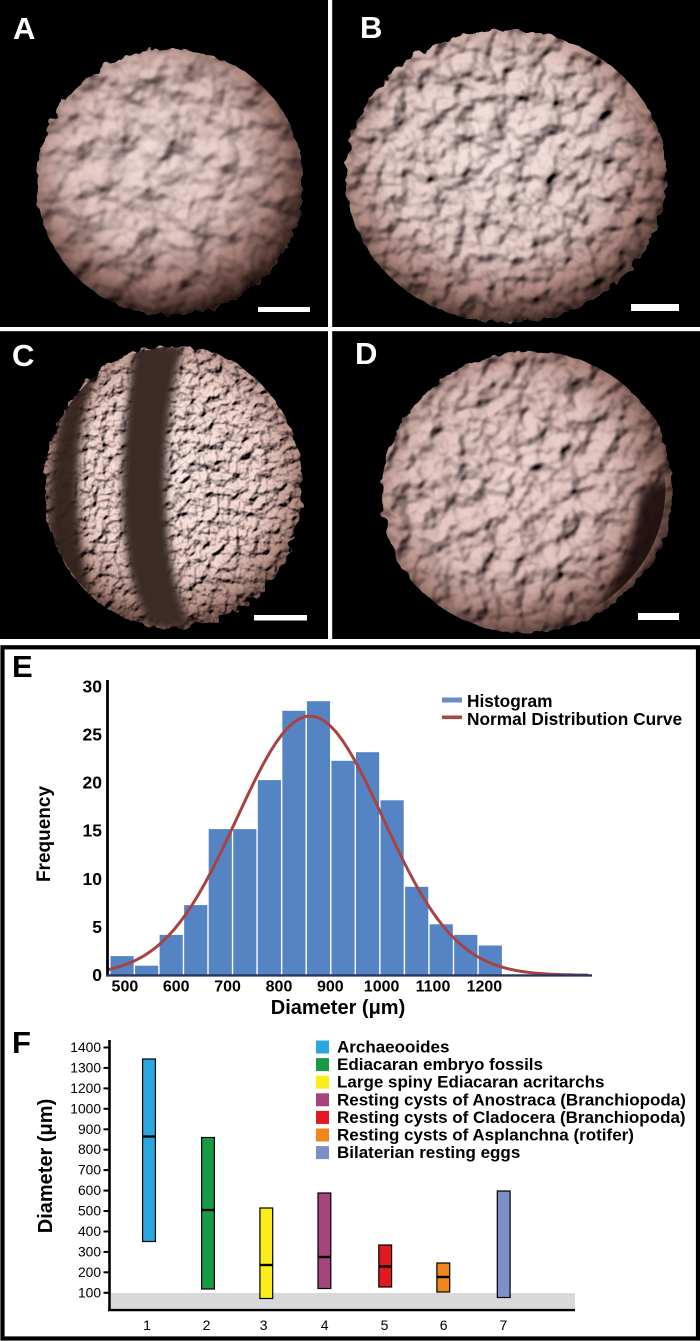 The width and height of the screenshot is (700, 1341). I want to click on svg-text: 7, so click(504, 1325).